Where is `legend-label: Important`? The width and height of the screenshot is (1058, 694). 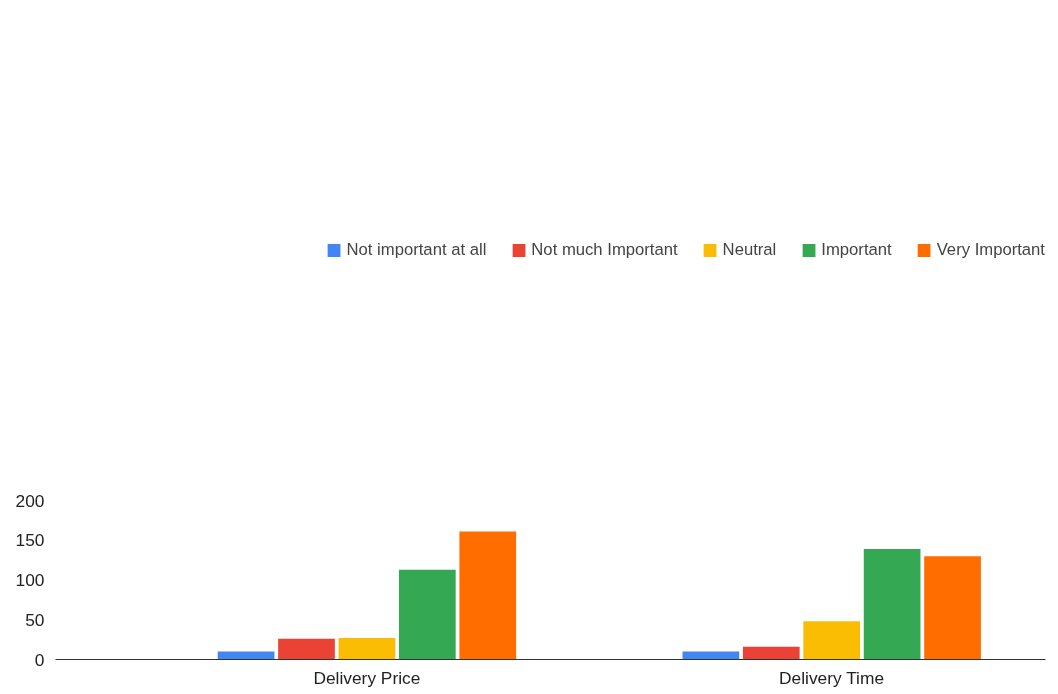
legend-label: Important is located at coordinates (856, 250).